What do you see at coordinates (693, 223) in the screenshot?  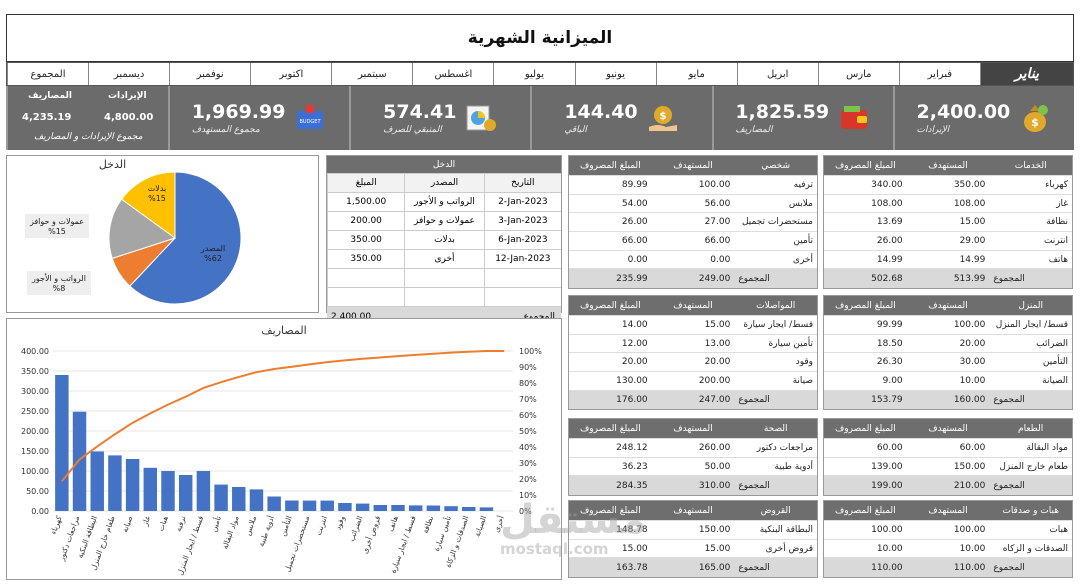 I see `personal-row: مستحضرات تجميل 27.00 26.00` at bounding box center [693, 223].